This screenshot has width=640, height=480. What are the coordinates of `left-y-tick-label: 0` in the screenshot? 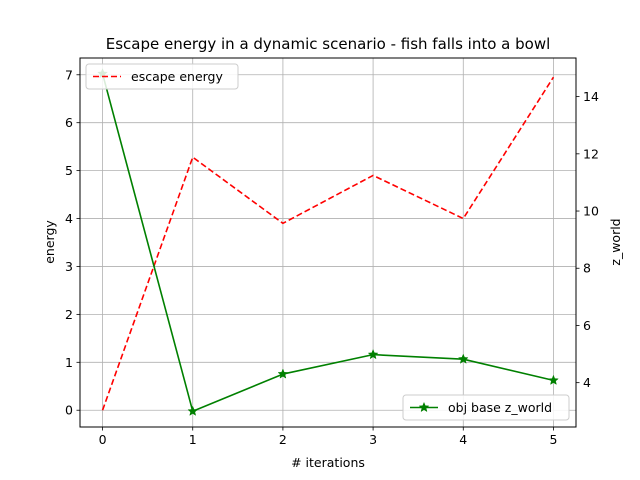 It's located at (69, 410).